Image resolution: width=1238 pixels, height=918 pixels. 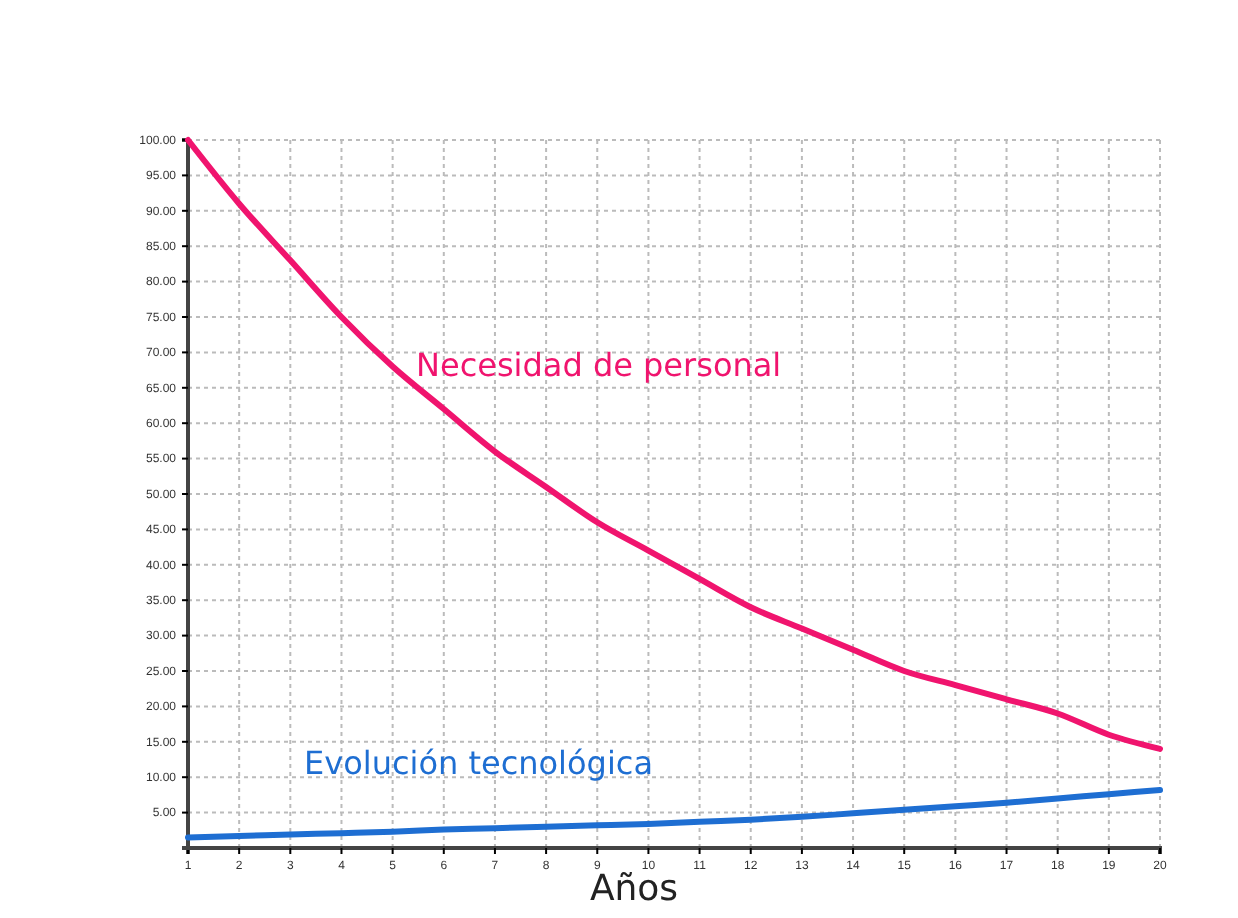 What do you see at coordinates (599, 365) in the screenshot?
I see `series-label: Necesidad de personal` at bounding box center [599, 365].